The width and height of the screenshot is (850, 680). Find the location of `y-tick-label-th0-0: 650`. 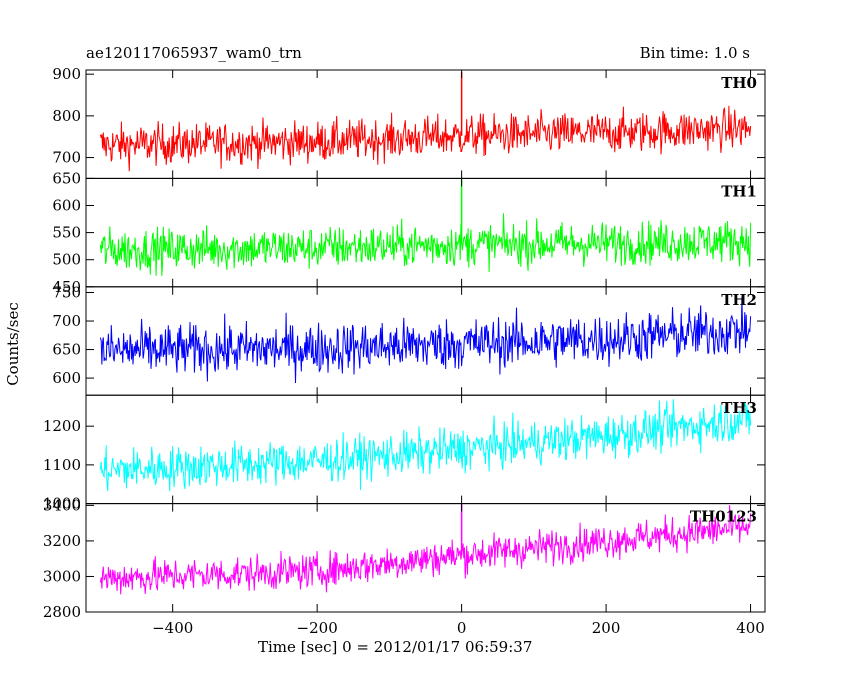

y-tick-label-th0-0: 650 is located at coordinates (66, 178).